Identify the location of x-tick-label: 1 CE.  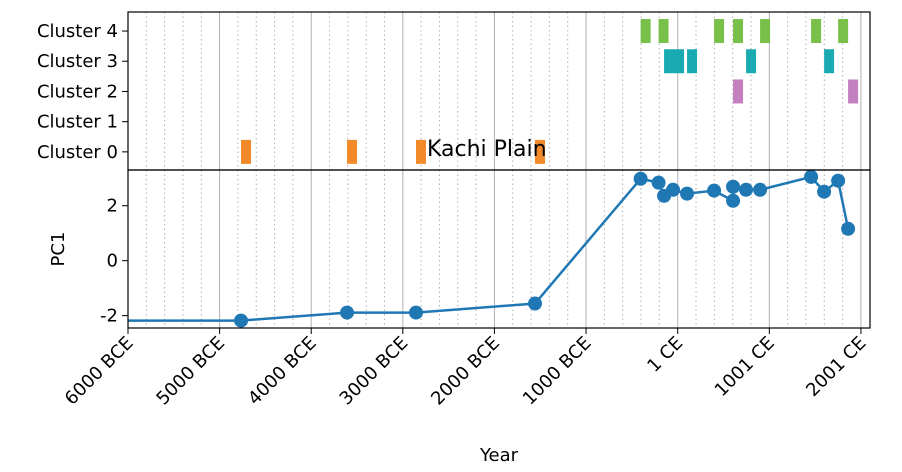
(665, 355).